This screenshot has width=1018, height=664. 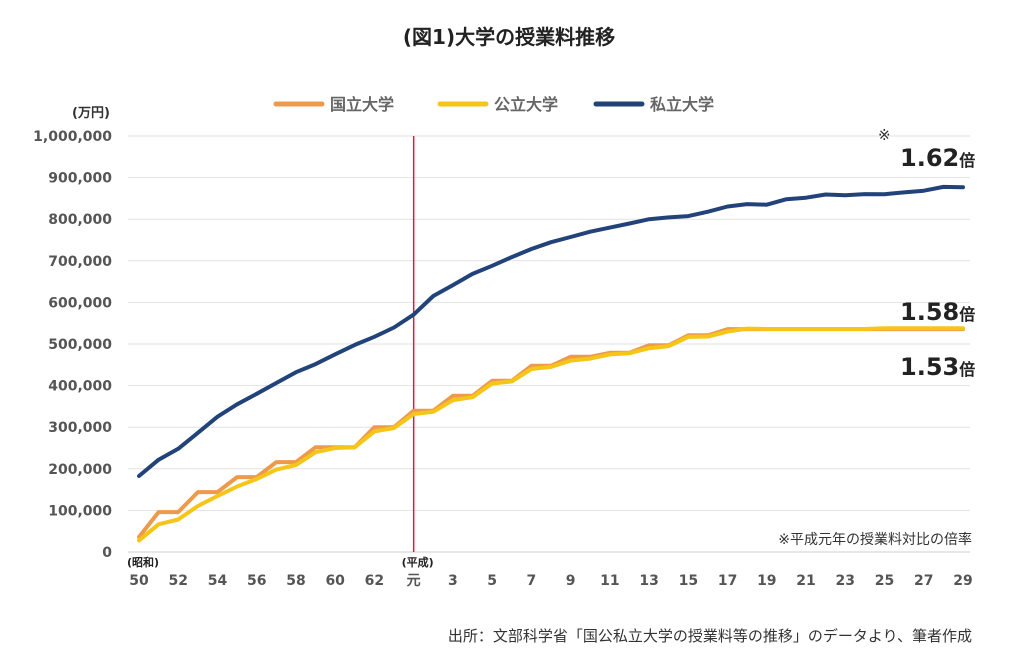 What do you see at coordinates (926, 253) in the screenshot?
I see `ratio-annotations: ※ 1.62倍 1.58倍 1.53倍` at bounding box center [926, 253].